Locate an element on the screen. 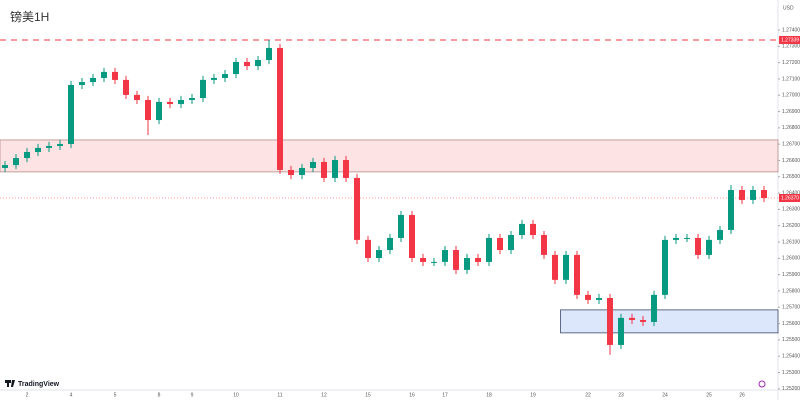 Image resolution: width=800 pixels, height=400 pixels. x-tick-label: 22 is located at coordinates (588, 395).